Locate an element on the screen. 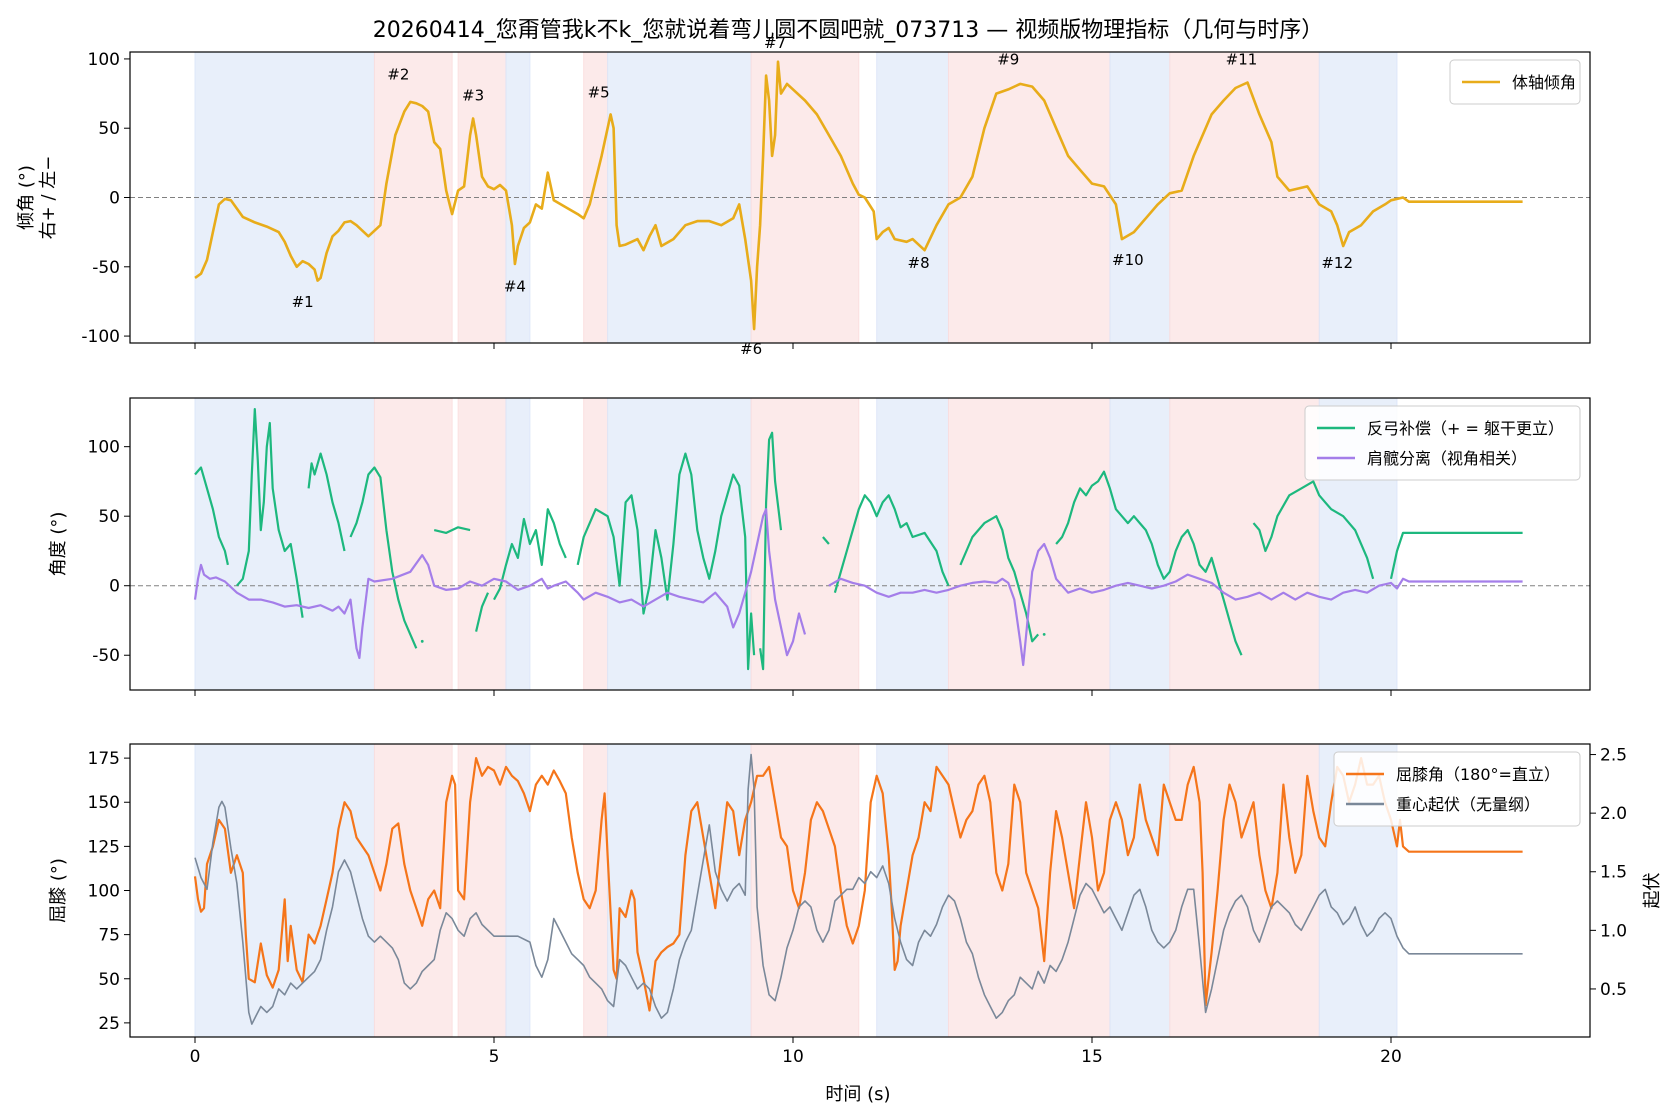 The image size is (1670, 1115). y-tick-label-6: 25 is located at coordinates (109, 1024).